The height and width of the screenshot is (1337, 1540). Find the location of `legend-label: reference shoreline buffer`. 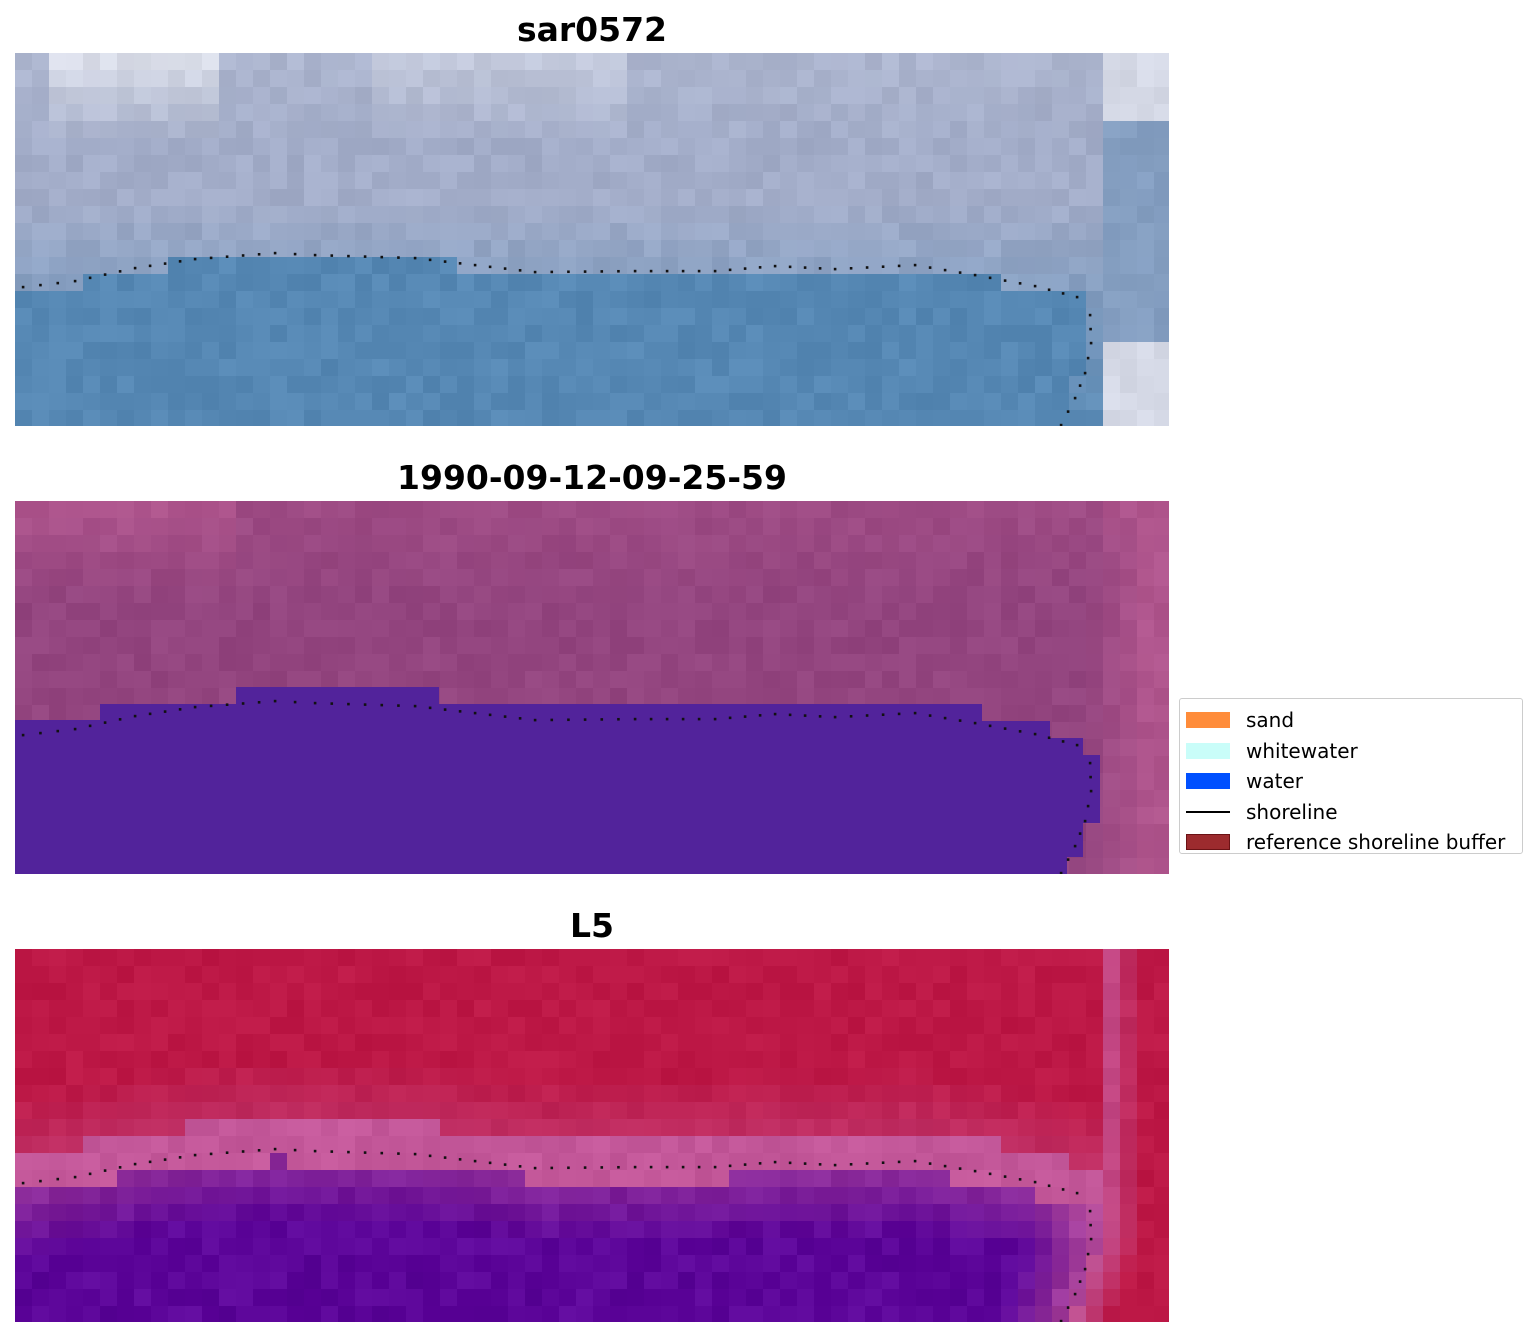

legend-label: reference shoreline buffer is located at coordinates (1376, 842).